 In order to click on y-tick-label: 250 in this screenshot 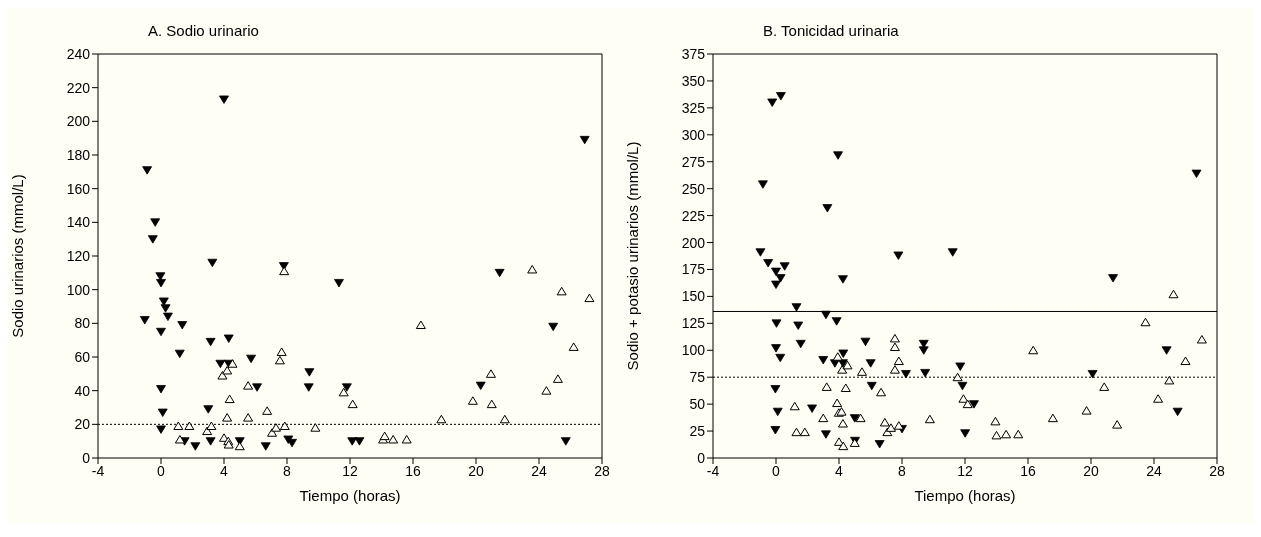, I will do `click(693, 188)`.